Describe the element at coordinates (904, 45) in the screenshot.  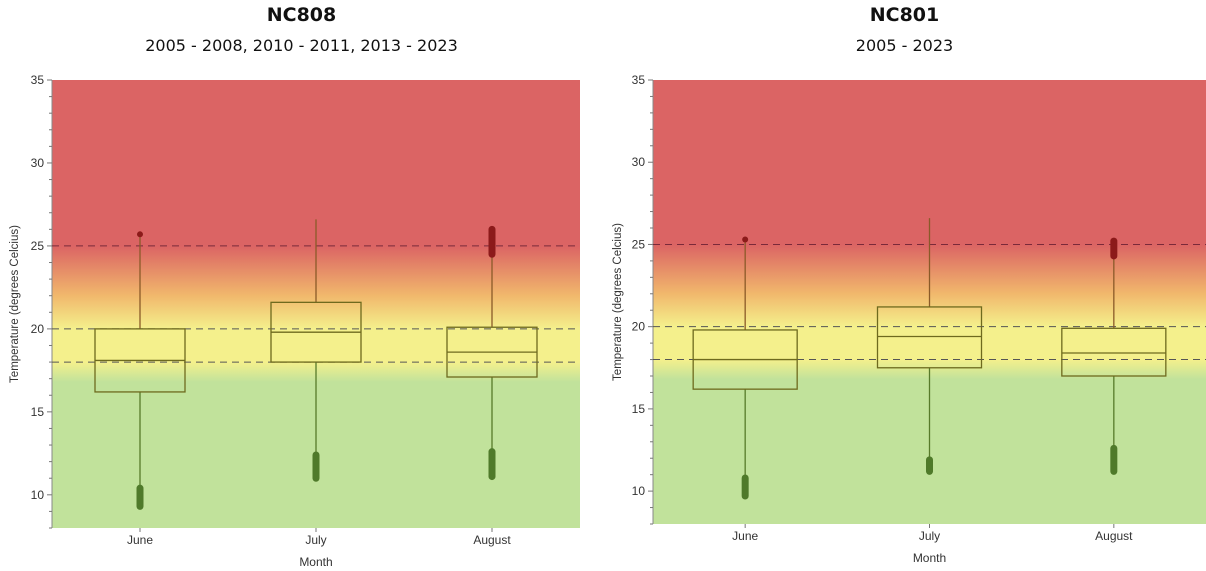
I see `chart-subtitle: 2005 - 2023` at that location.